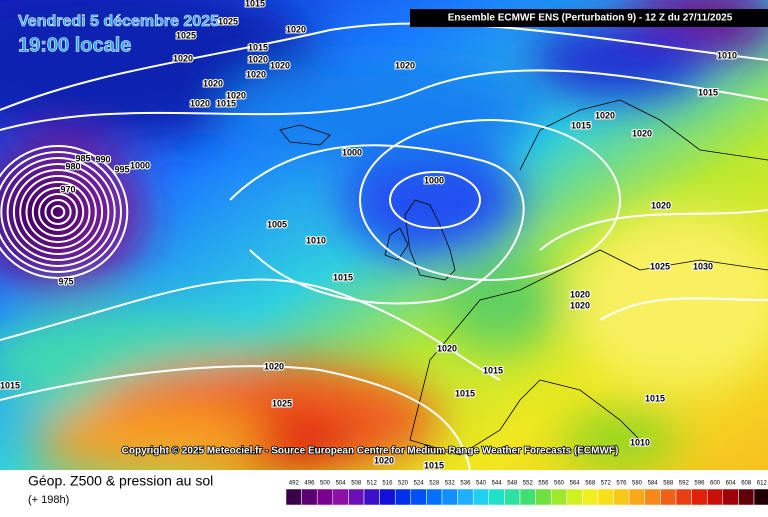 The image size is (768, 517). What do you see at coordinates (699, 484) in the screenshot?
I see `scale-label: 596` at bounding box center [699, 484].